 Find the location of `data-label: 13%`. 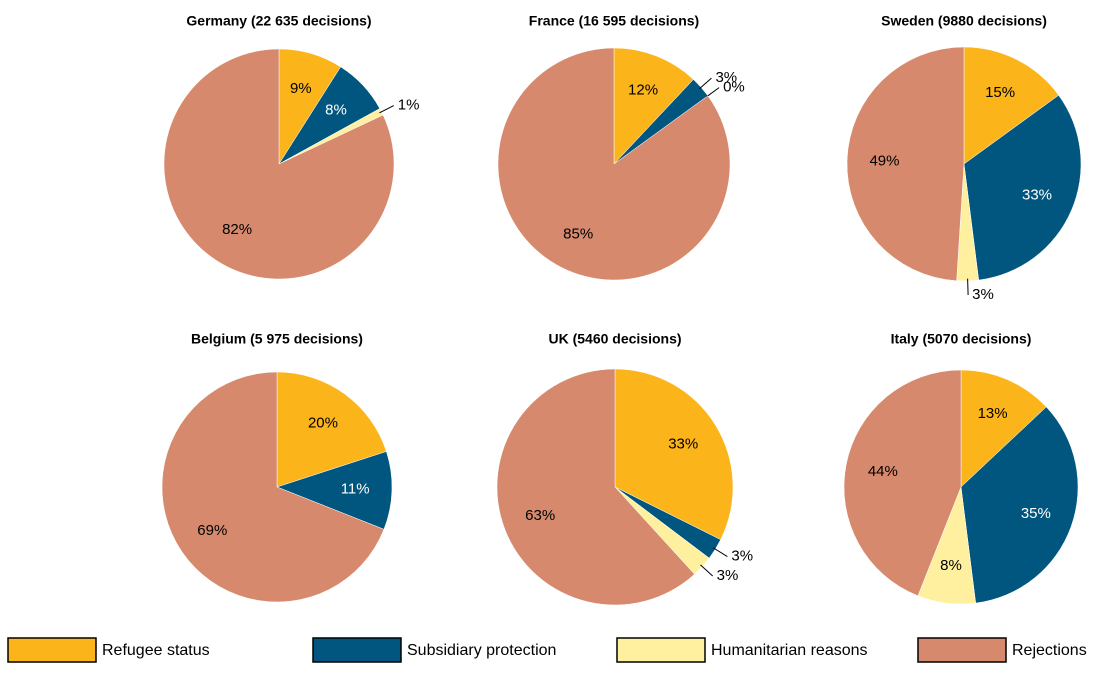

data-label: 13% is located at coordinates (993, 413).